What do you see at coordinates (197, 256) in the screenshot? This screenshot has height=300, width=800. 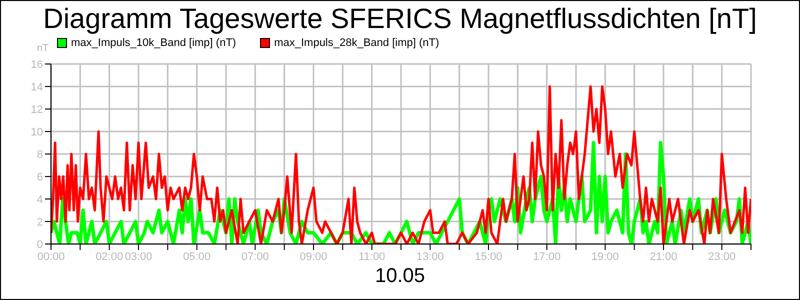 I see `x-tick-label: 05:00` at bounding box center [197, 256].